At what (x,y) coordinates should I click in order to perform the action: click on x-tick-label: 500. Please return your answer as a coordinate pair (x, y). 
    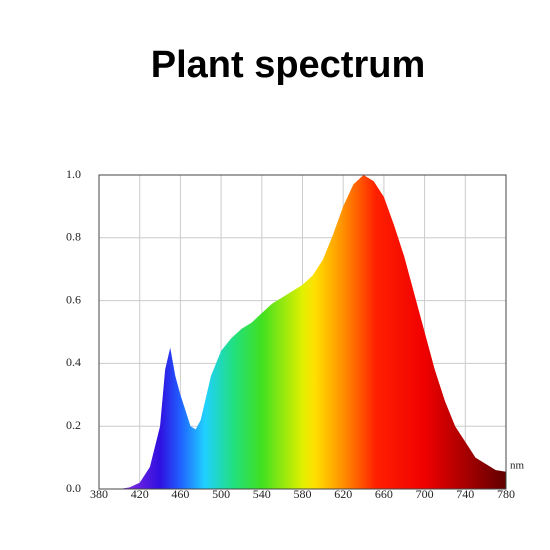
    Looking at the image, I should click on (221, 494).